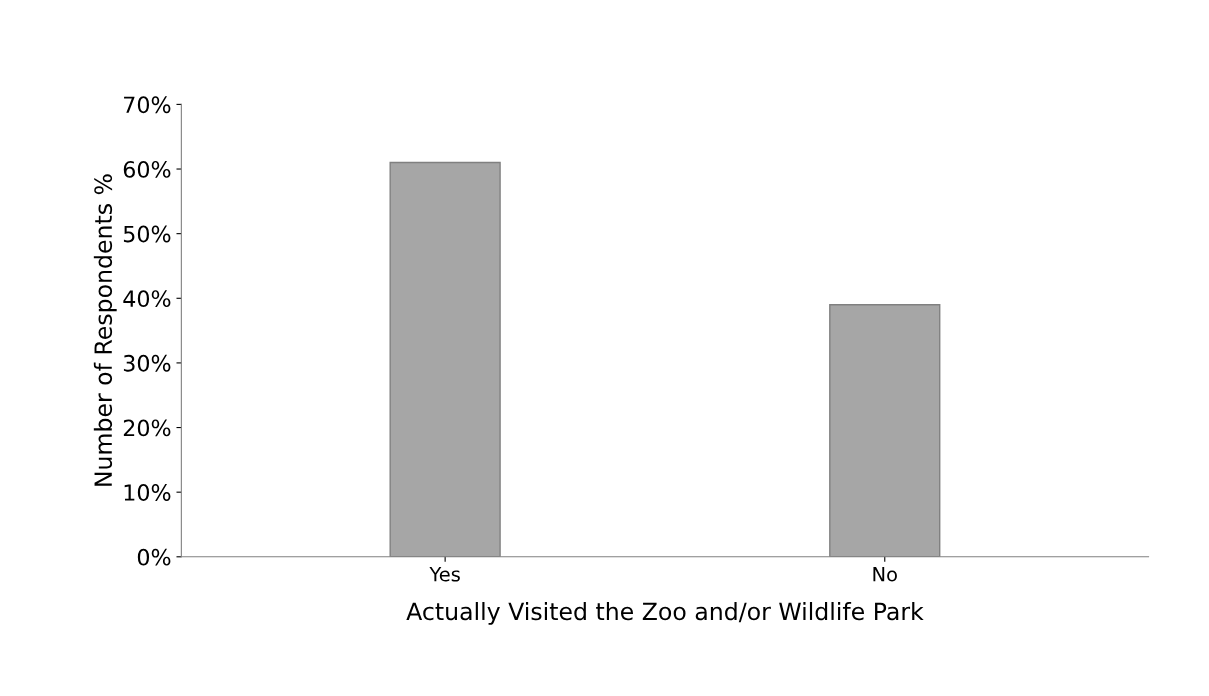 The image size is (1209, 696). I want to click on y-axis-title: Number of Respondents %, so click(105, 330).